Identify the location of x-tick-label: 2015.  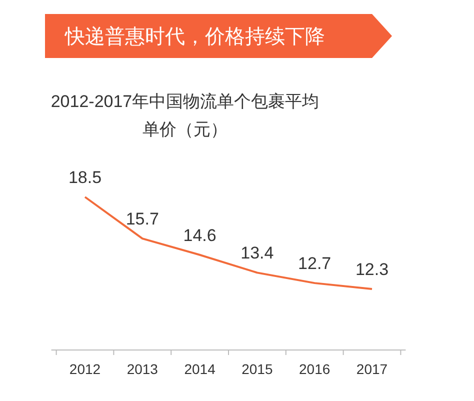
(257, 369).